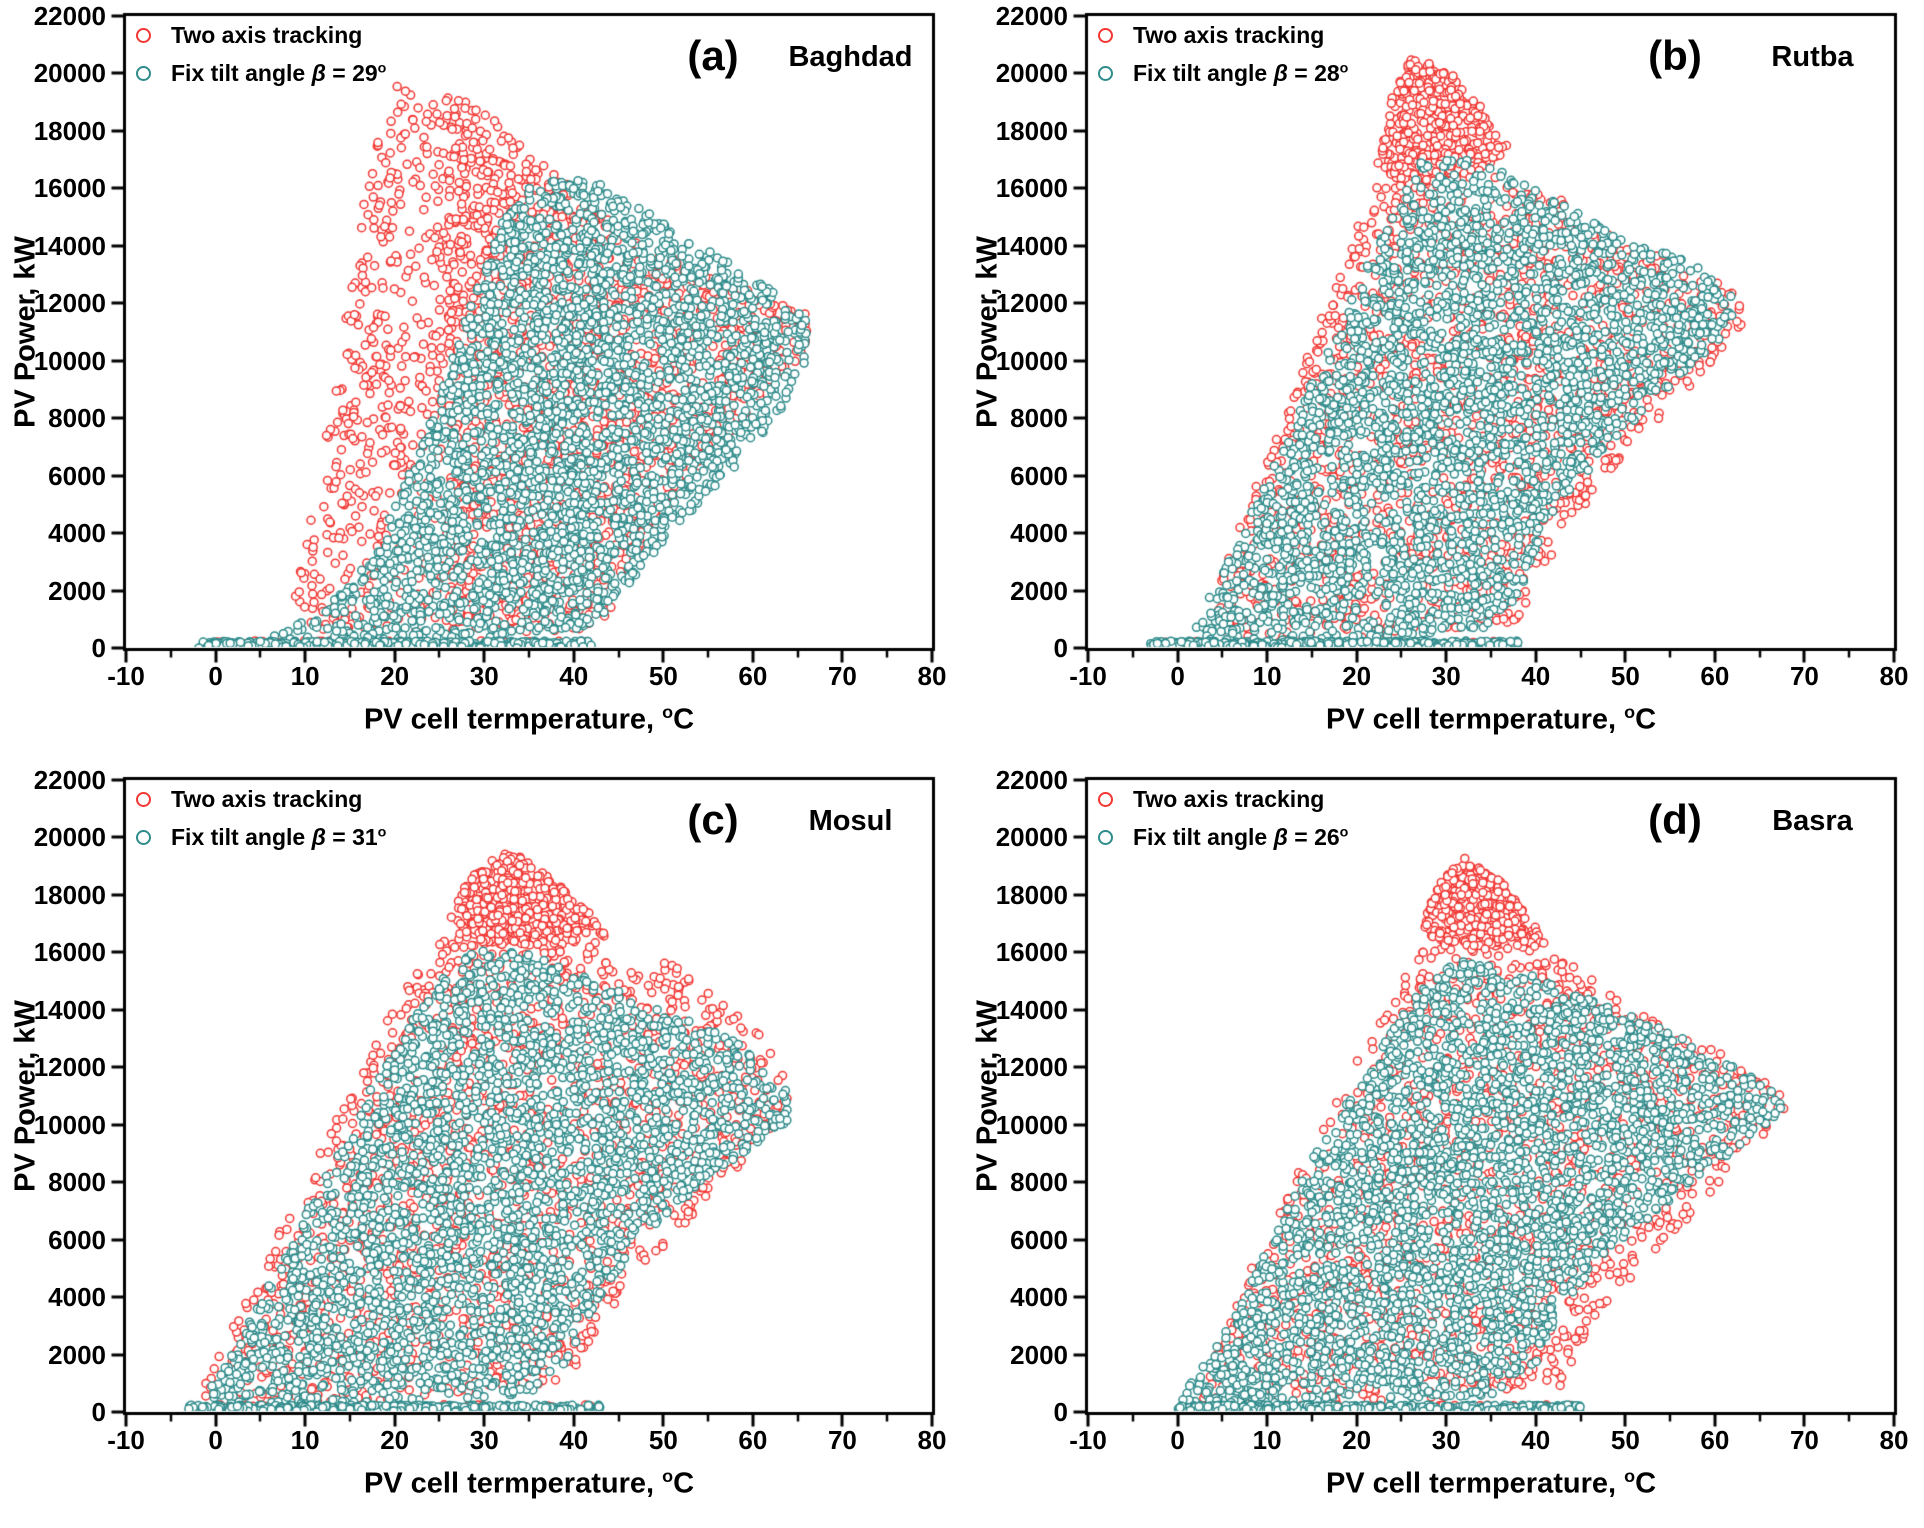 The image size is (1924, 1528). I want to click on legend-item-fix-tilt: Fix tilt angle β = 29o, so click(261, 73).